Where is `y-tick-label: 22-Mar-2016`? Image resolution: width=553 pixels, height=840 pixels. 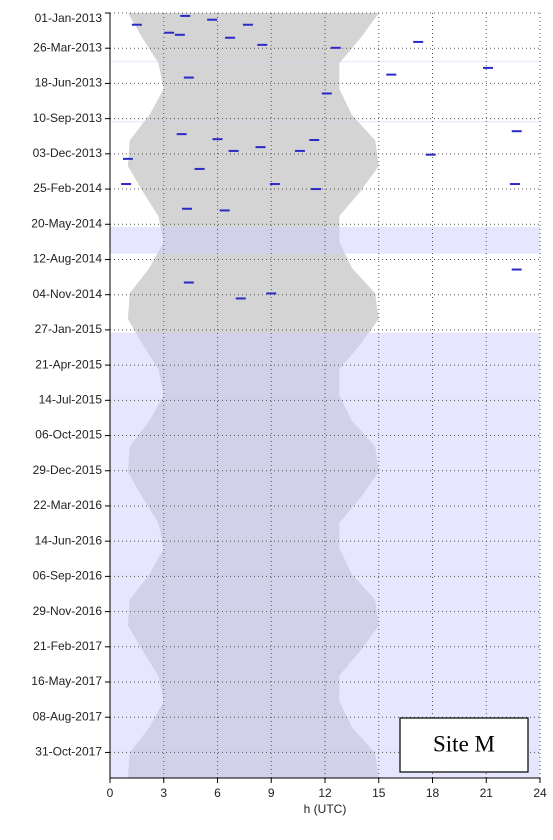
y-tick-label: 22-Mar-2016 is located at coordinates (67, 505).